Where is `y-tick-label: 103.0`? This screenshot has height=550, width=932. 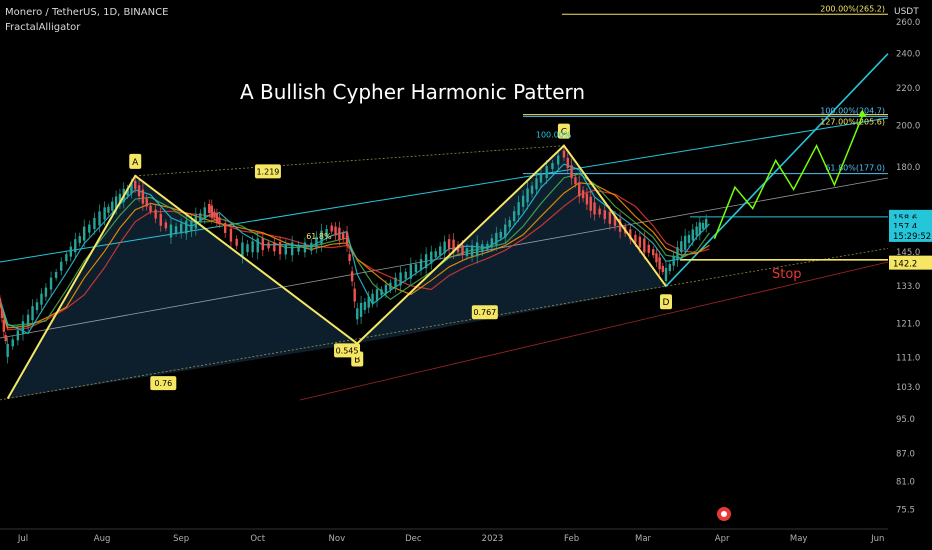
y-tick-label: 103.0 is located at coordinates (908, 388).